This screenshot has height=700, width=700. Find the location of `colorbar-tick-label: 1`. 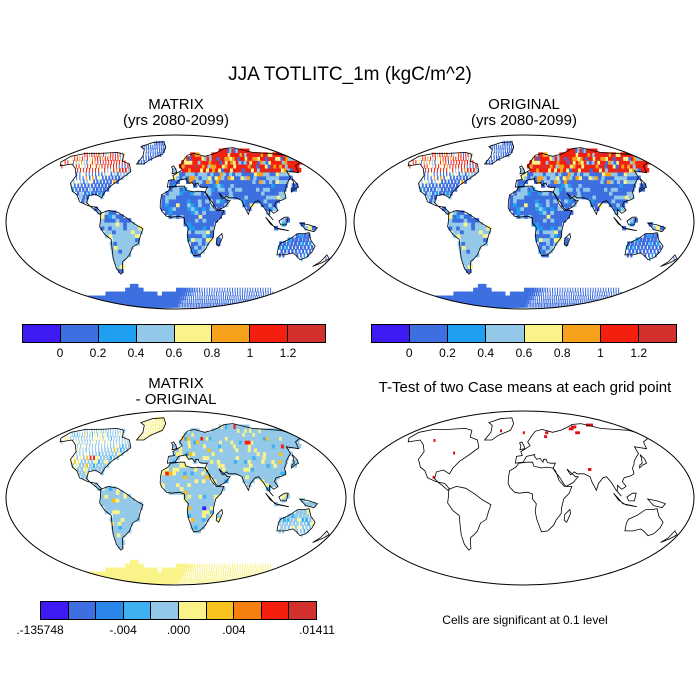

colorbar-tick-label: 1 is located at coordinates (600, 353).